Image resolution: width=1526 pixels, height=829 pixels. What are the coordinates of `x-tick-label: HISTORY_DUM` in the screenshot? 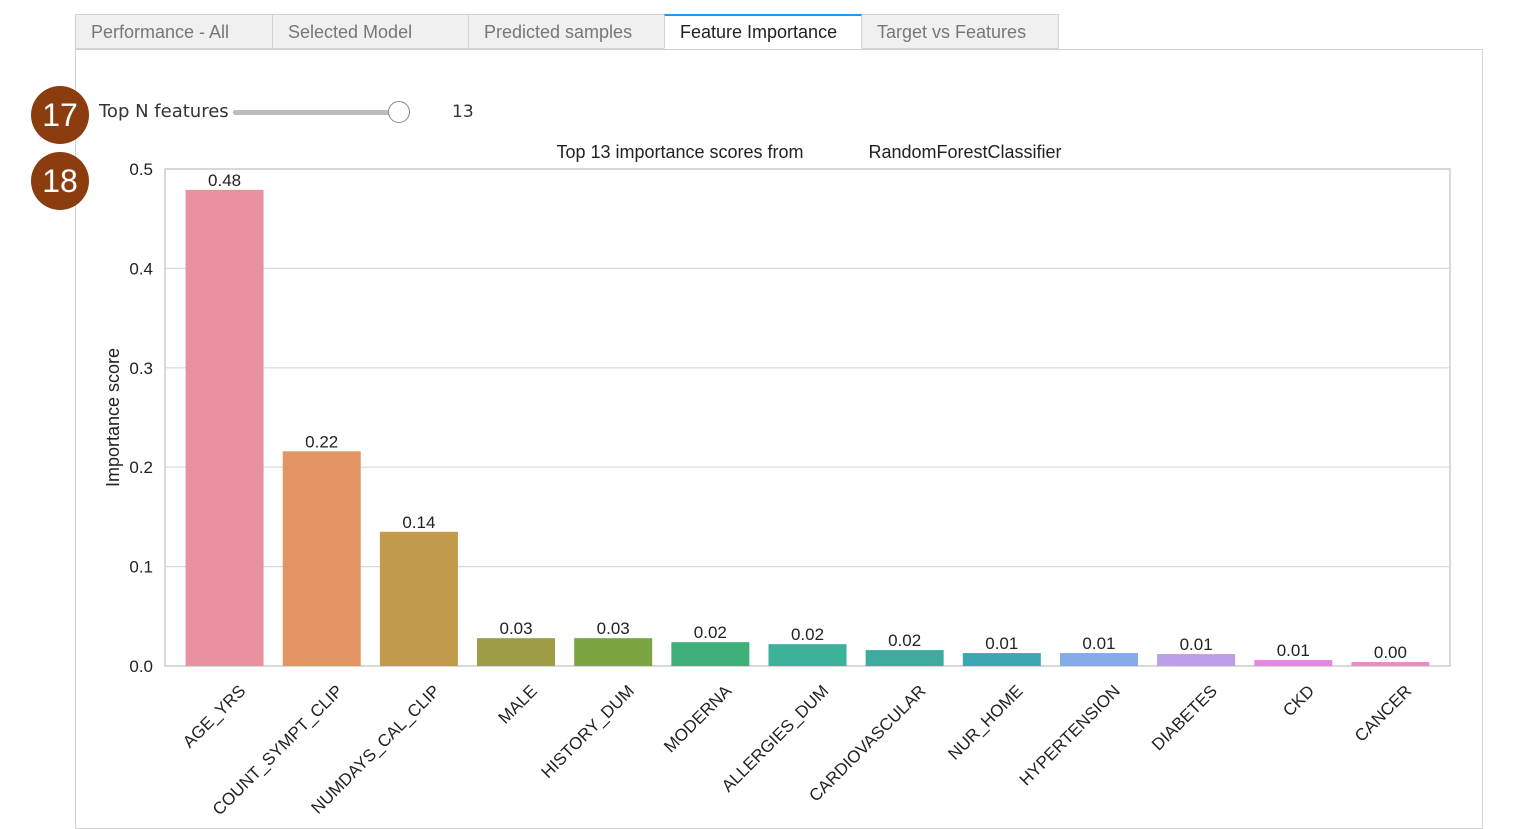 It's located at (588, 731).